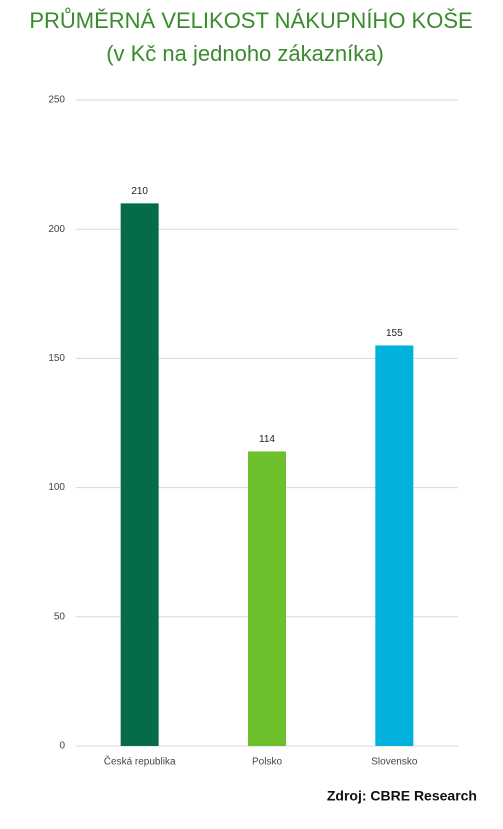  Describe the element at coordinates (267, 439) in the screenshot. I see `data-label: 114` at that location.